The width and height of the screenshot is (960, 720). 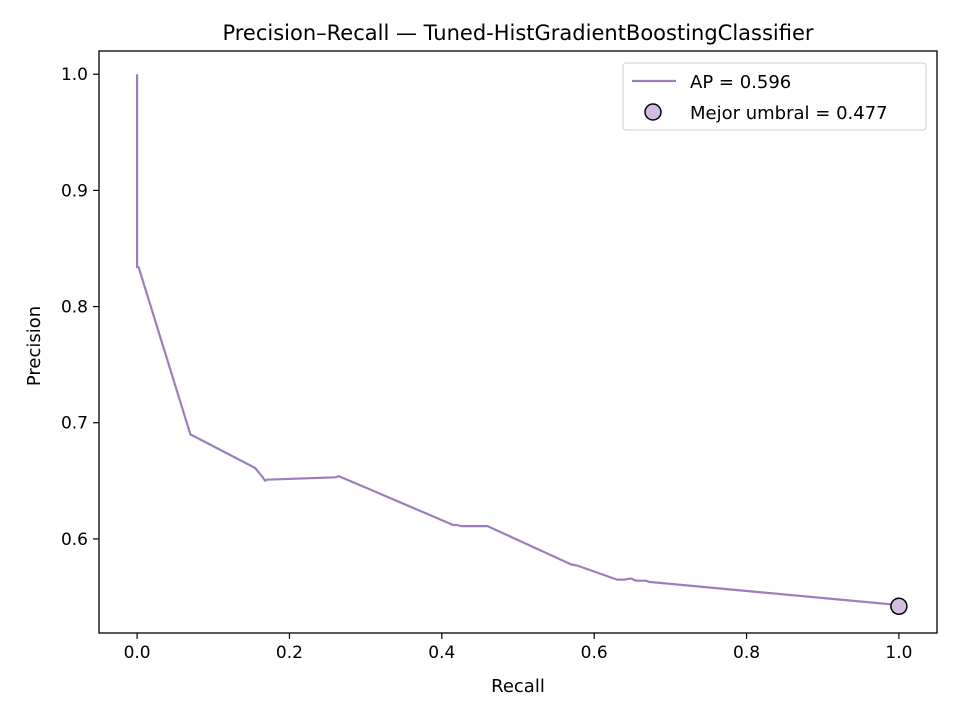 I want to click on legend: AP = 0.596 Mejor umbral = 0.477, so click(x=774, y=96).